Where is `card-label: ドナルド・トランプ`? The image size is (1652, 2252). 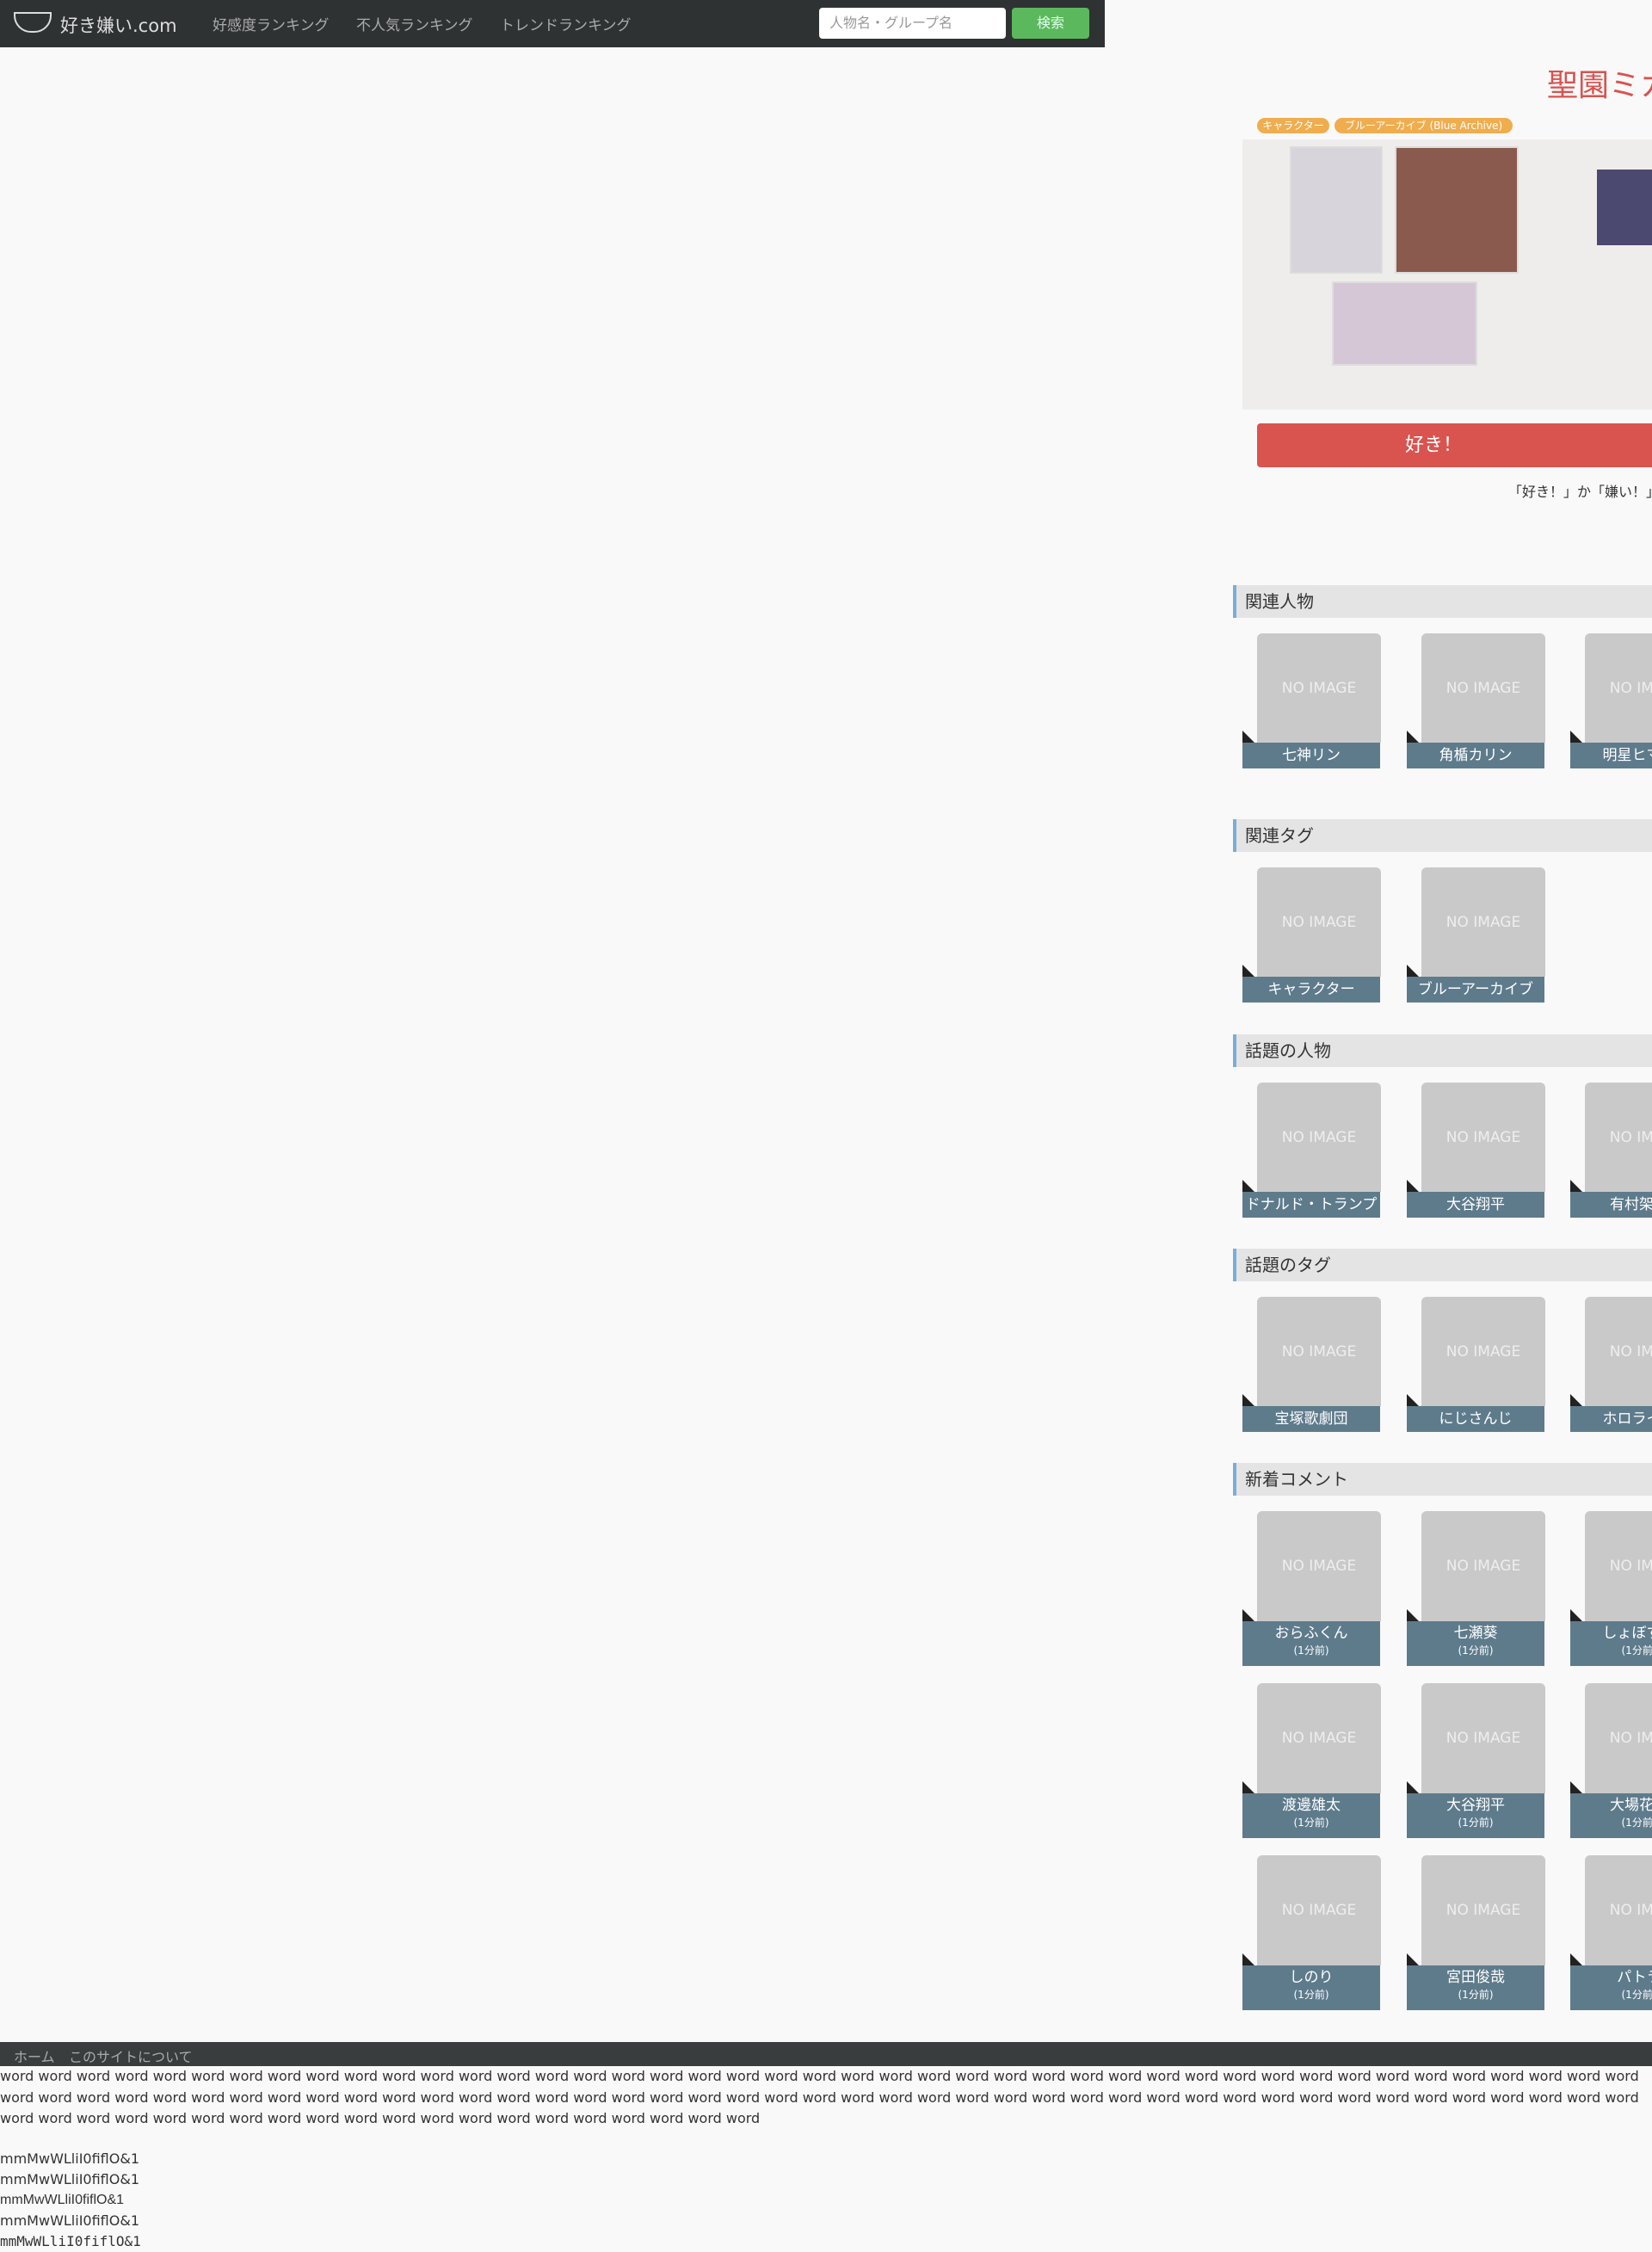 card-label: ドナルド・トランプ is located at coordinates (1311, 1205).